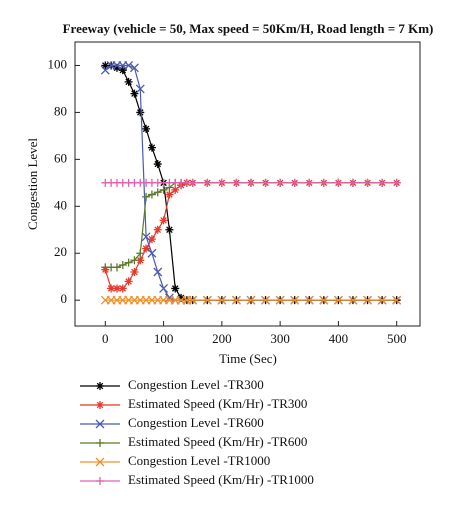  What do you see at coordinates (248, 358) in the screenshot?
I see `x-axis-label: Time (Sec)` at bounding box center [248, 358].